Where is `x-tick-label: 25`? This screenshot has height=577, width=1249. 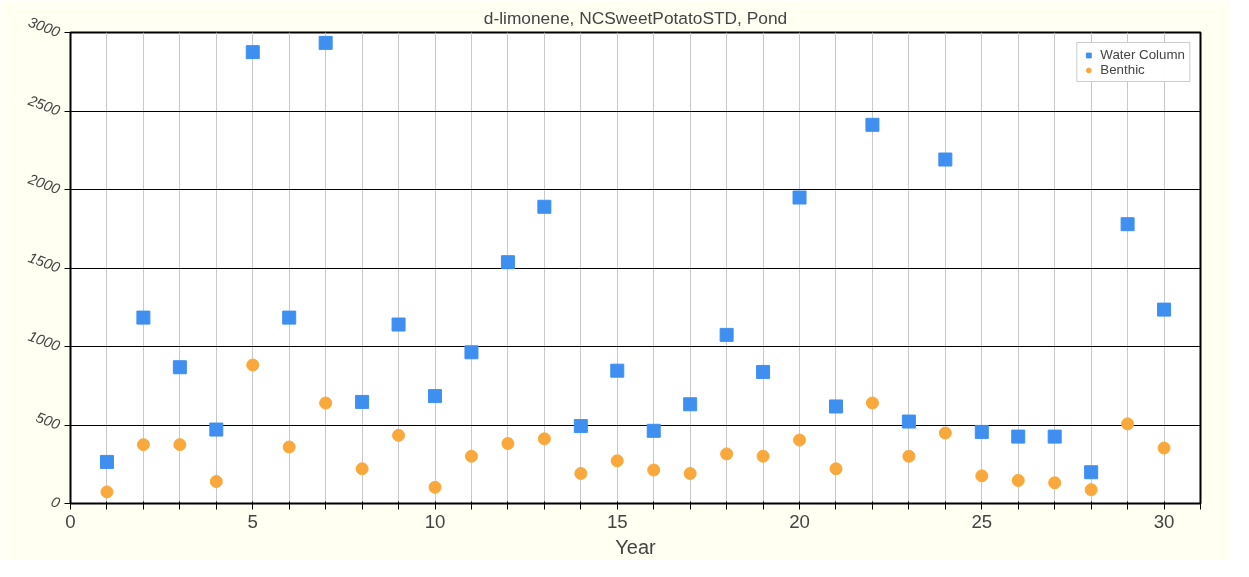
x-tick-label: 25 is located at coordinates (982, 521).